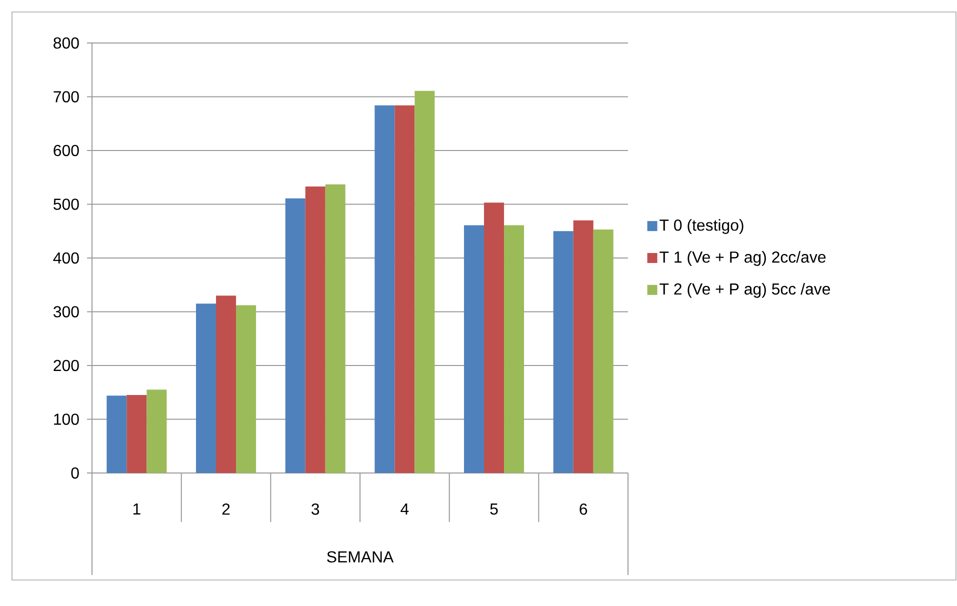  What do you see at coordinates (404, 509) in the screenshot?
I see `x-tick-label: 4` at bounding box center [404, 509].